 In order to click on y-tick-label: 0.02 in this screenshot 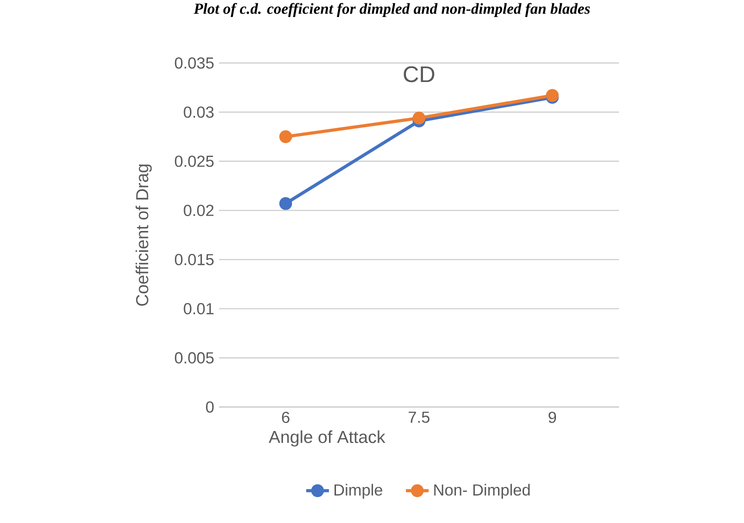, I will do `click(199, 210)`.